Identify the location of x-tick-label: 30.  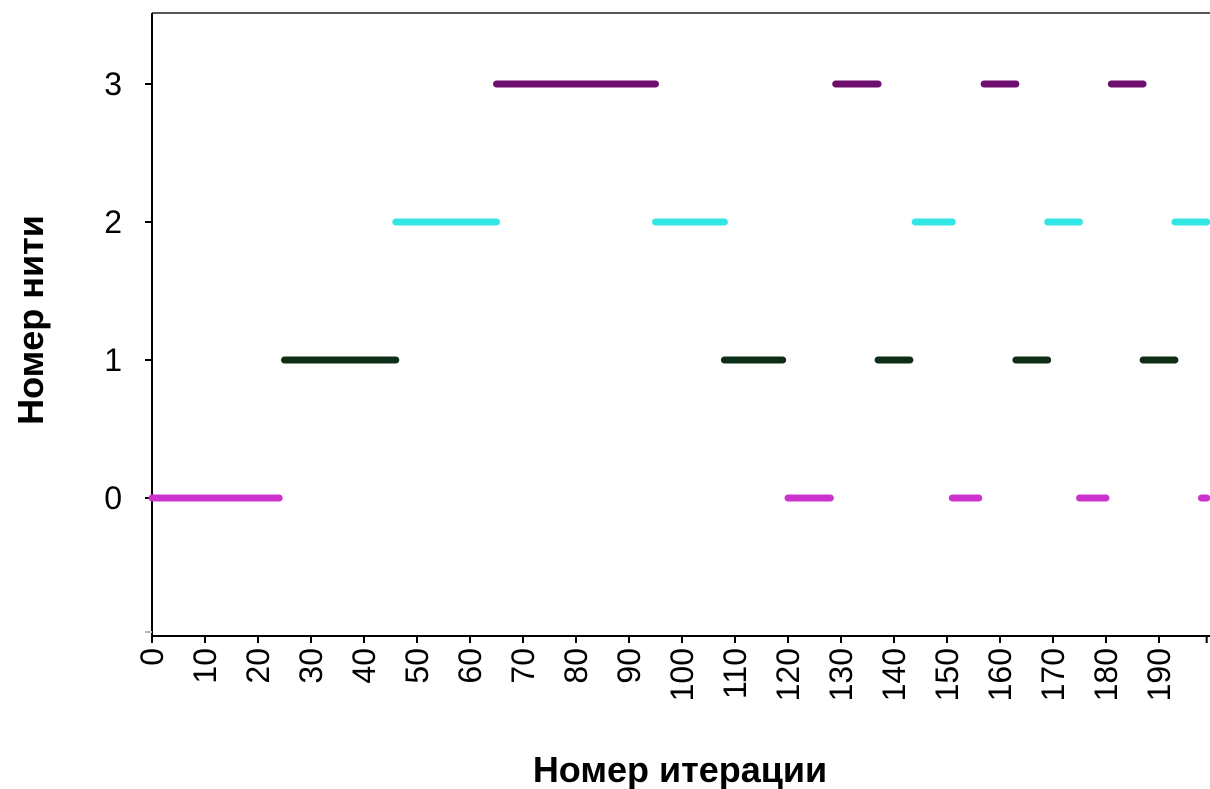
(311, 666).